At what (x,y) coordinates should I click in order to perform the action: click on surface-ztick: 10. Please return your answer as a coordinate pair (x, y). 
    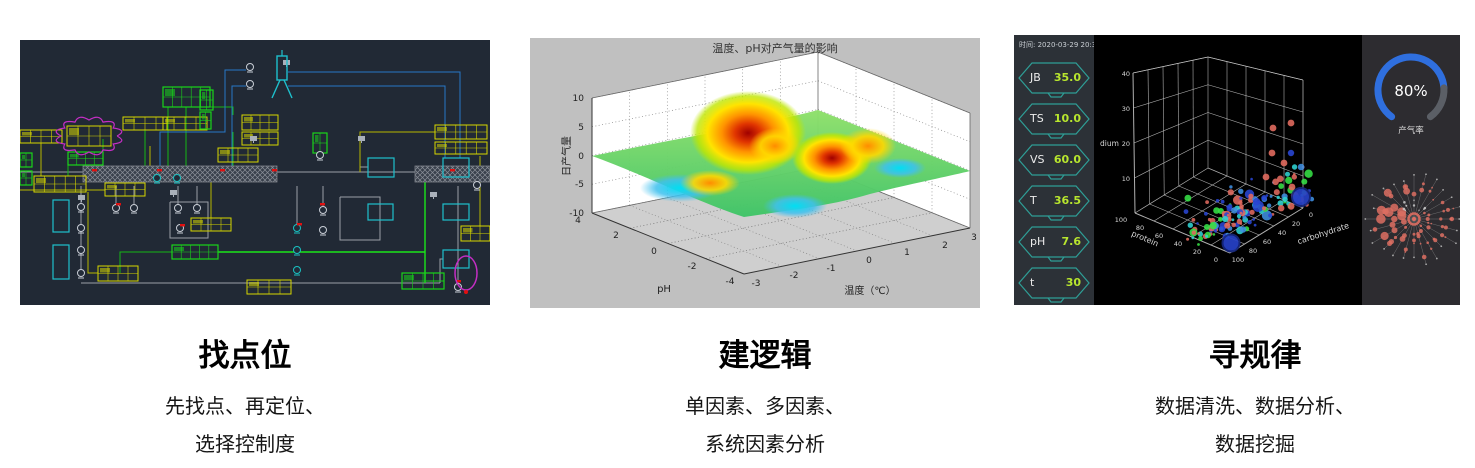
    Looking at the image, I should click on (579, 99).